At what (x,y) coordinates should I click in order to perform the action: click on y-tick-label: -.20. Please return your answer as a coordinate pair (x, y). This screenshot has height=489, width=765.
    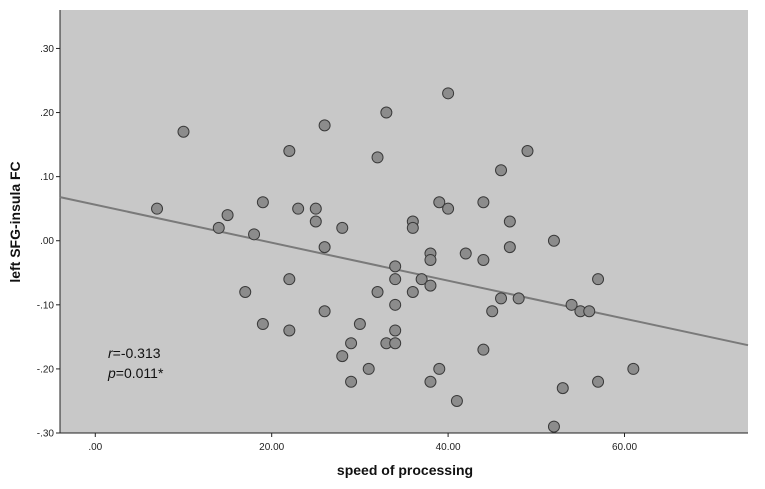
    Looking at the image, I should click on (46, 369).